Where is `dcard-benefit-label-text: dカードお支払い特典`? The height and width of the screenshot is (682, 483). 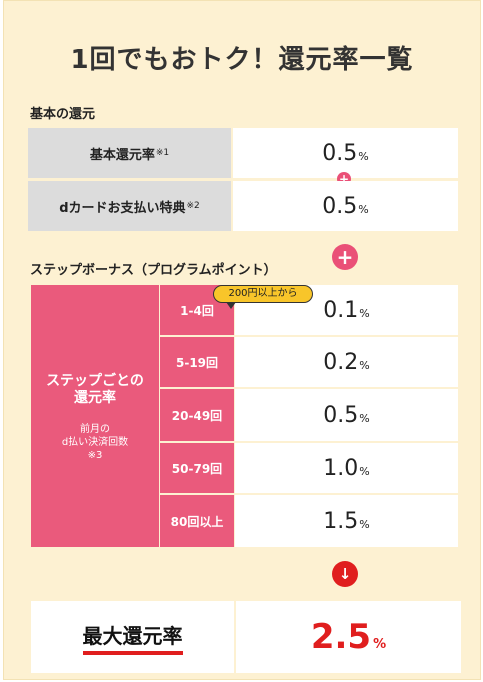
dcard-benefit-label-text: dカードお支払い特典 is located at coordinates (122, 208).